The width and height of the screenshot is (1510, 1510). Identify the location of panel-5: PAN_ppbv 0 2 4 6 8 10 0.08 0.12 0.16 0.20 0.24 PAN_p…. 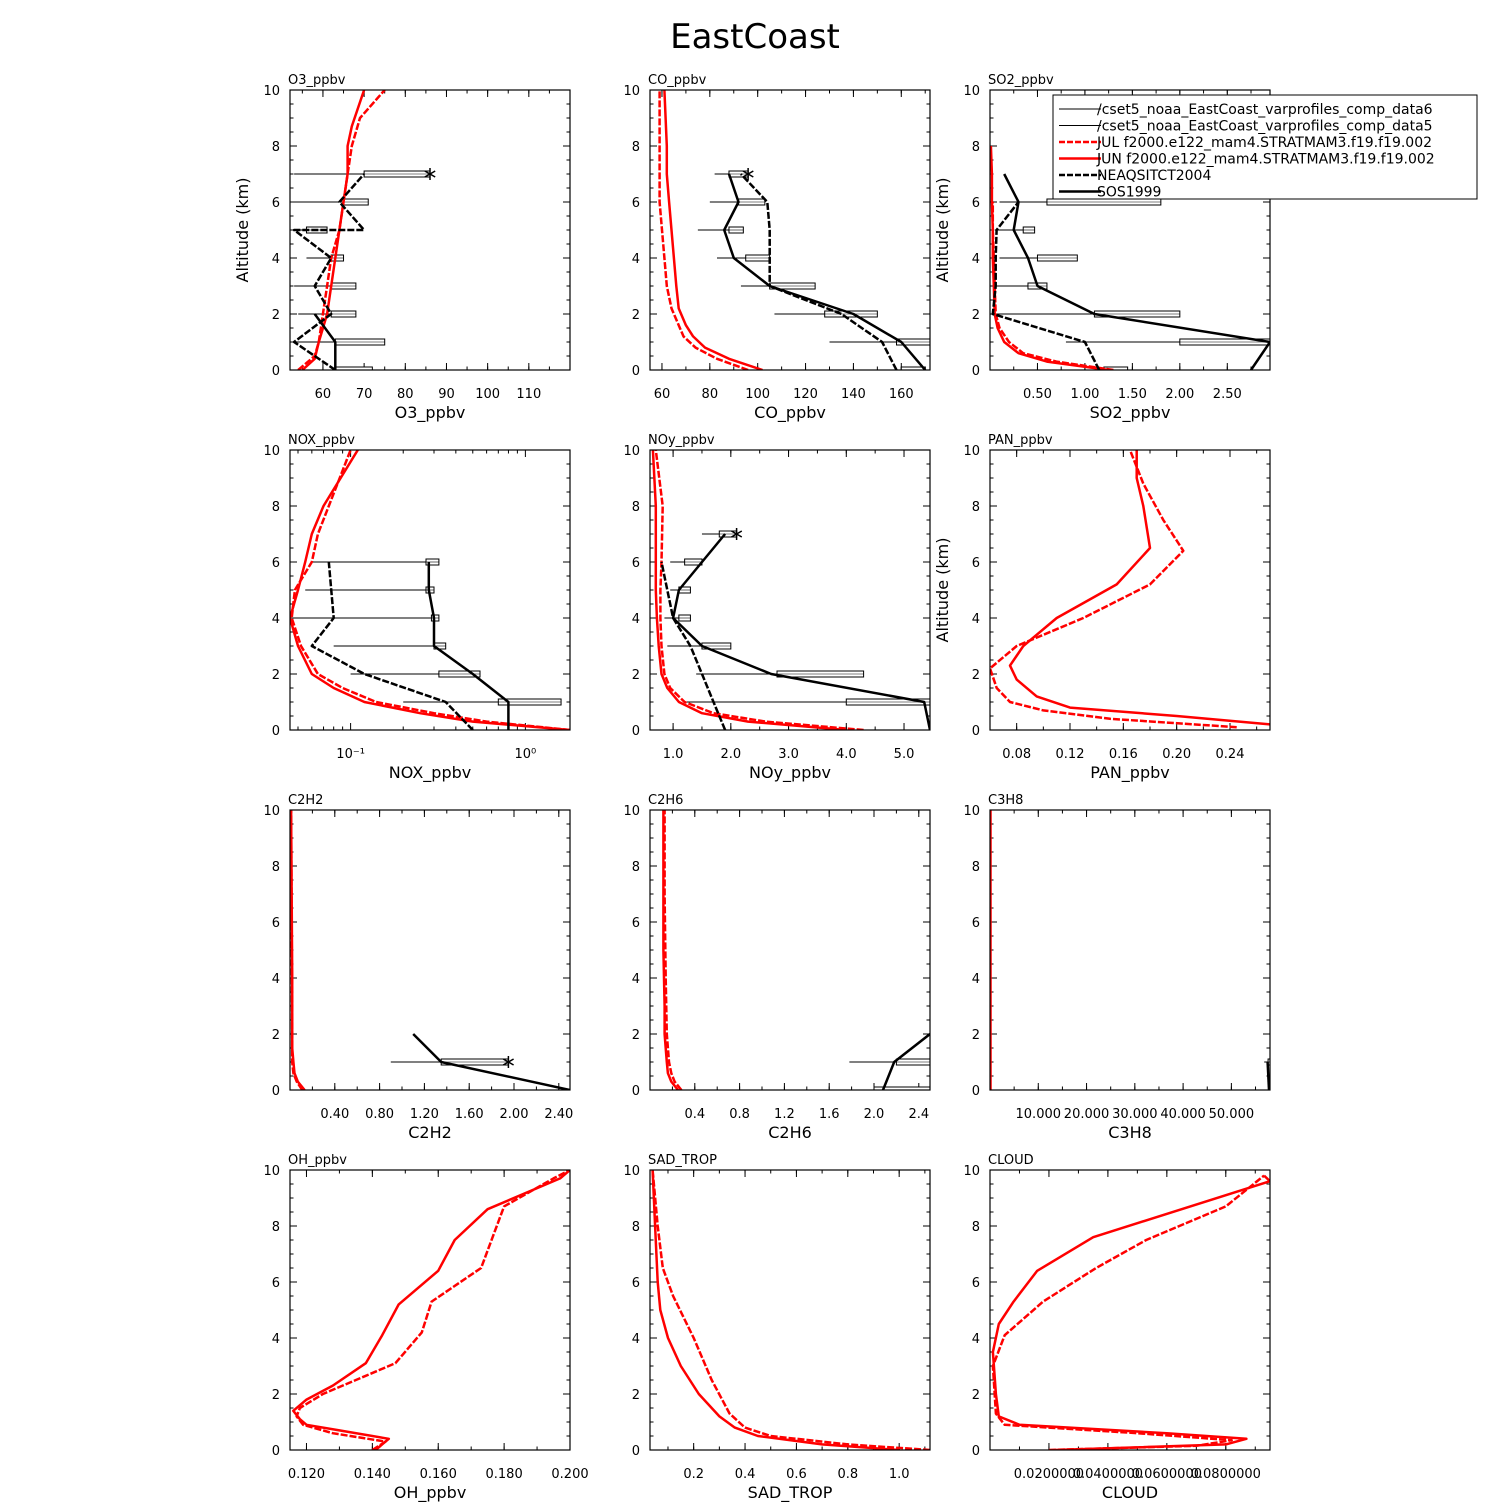
(1102, 608).